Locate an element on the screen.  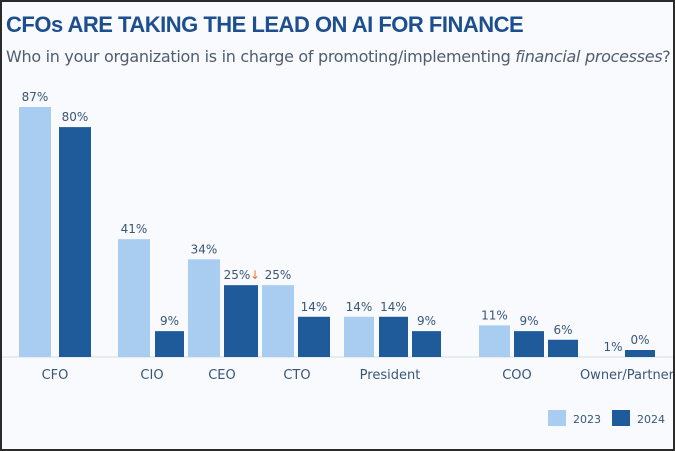
bar-cio-2023 is located at coordinates (134, 298).